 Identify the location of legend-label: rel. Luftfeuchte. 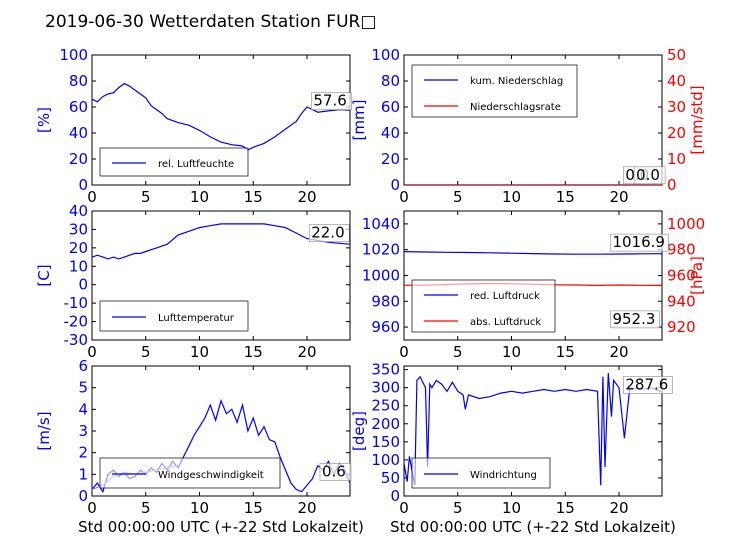
(196, 164).